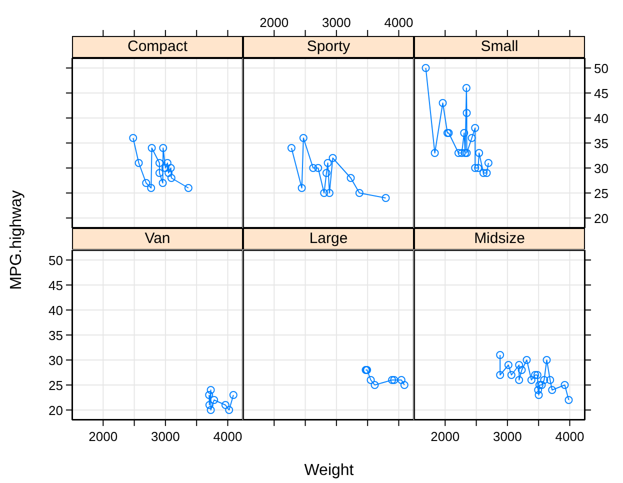 The image size is (623, 483). What do you see at coordinates (17, 240) in the screenshot?
I see `y-axis-title: MPG.highway` at bounding box center [17, 240].